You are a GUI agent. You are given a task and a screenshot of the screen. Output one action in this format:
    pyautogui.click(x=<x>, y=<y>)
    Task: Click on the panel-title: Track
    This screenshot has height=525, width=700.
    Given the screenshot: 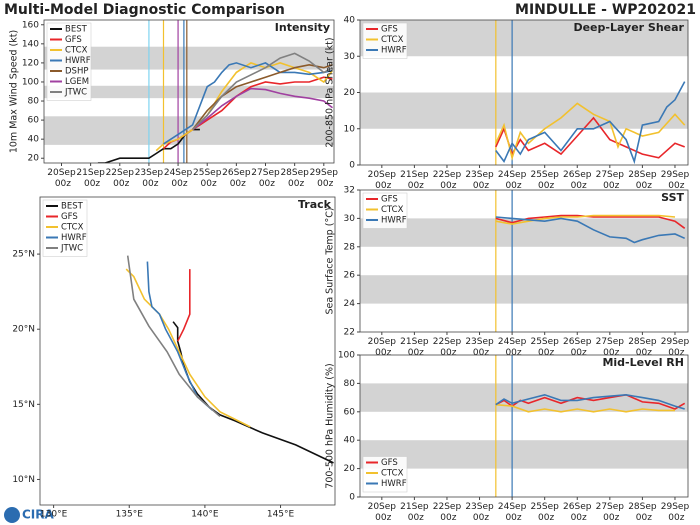 What is the action you would take?
    pyautogui.click(x=315, y=204)
    